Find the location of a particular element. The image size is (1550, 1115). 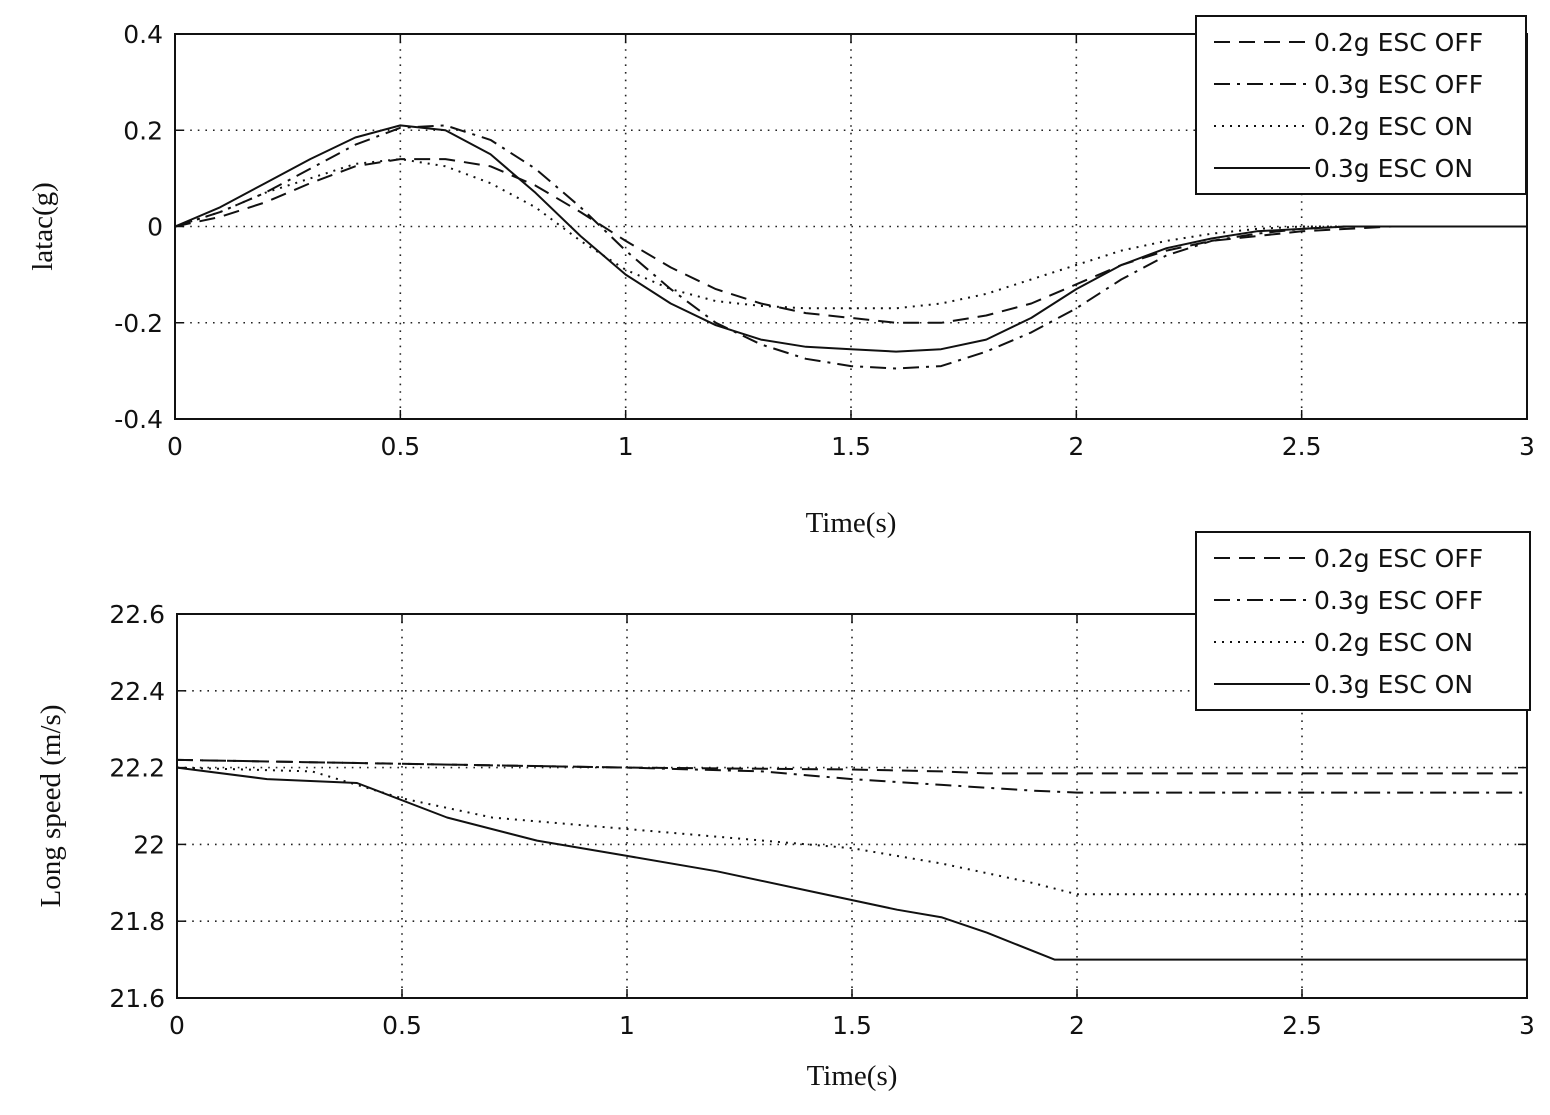

y-tick-label: -0.2 is located at coordinates (138, 323).